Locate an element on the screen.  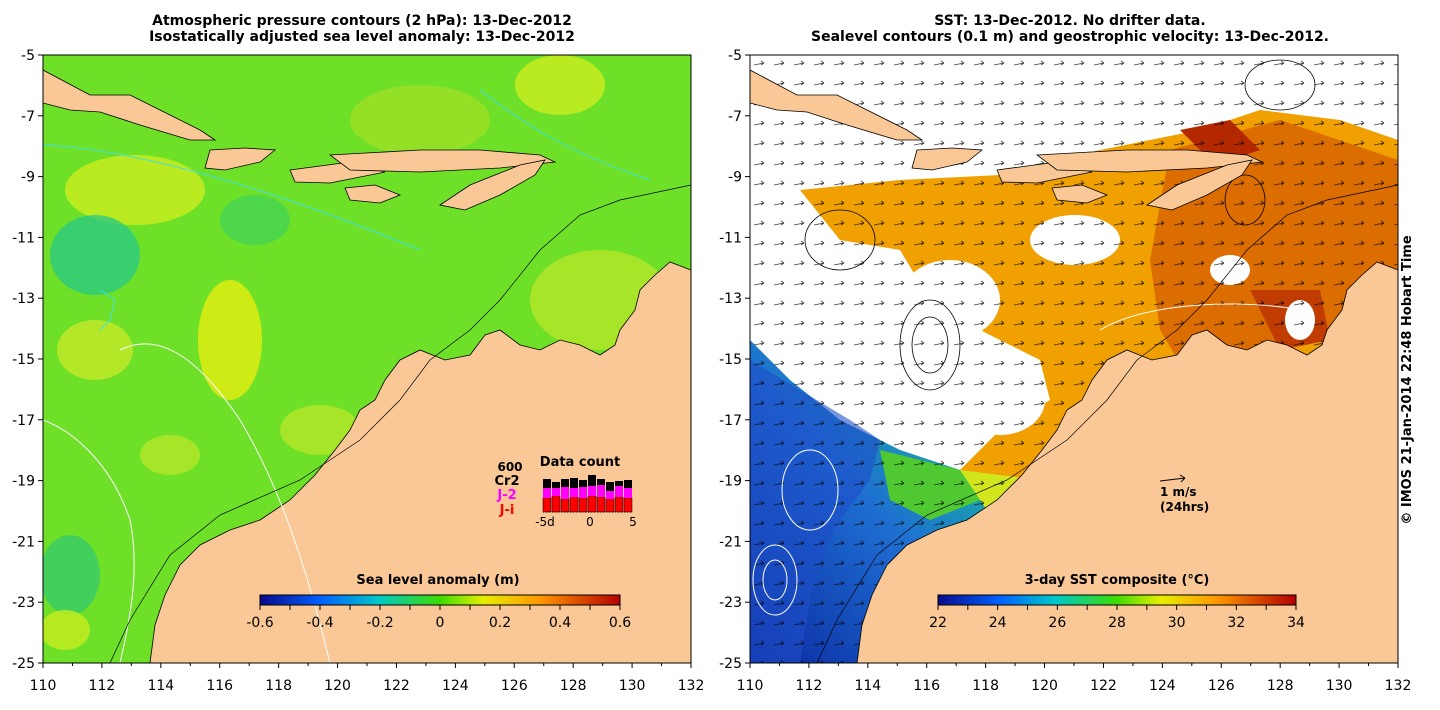
java-island is located at coordinates (837, 105).